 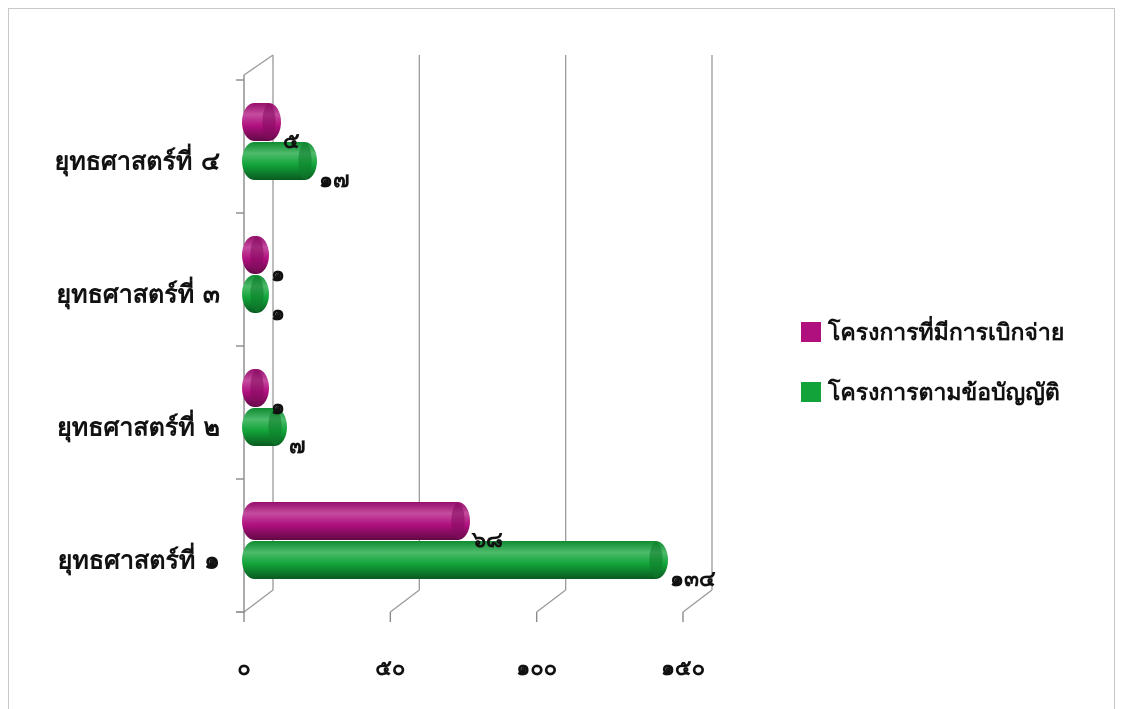 What do you see at coordinates (137, 161) in the screenshot?
I see `category-label: ยุทธศาสตร์ที่ ๔` at bounding box center [137, 161].